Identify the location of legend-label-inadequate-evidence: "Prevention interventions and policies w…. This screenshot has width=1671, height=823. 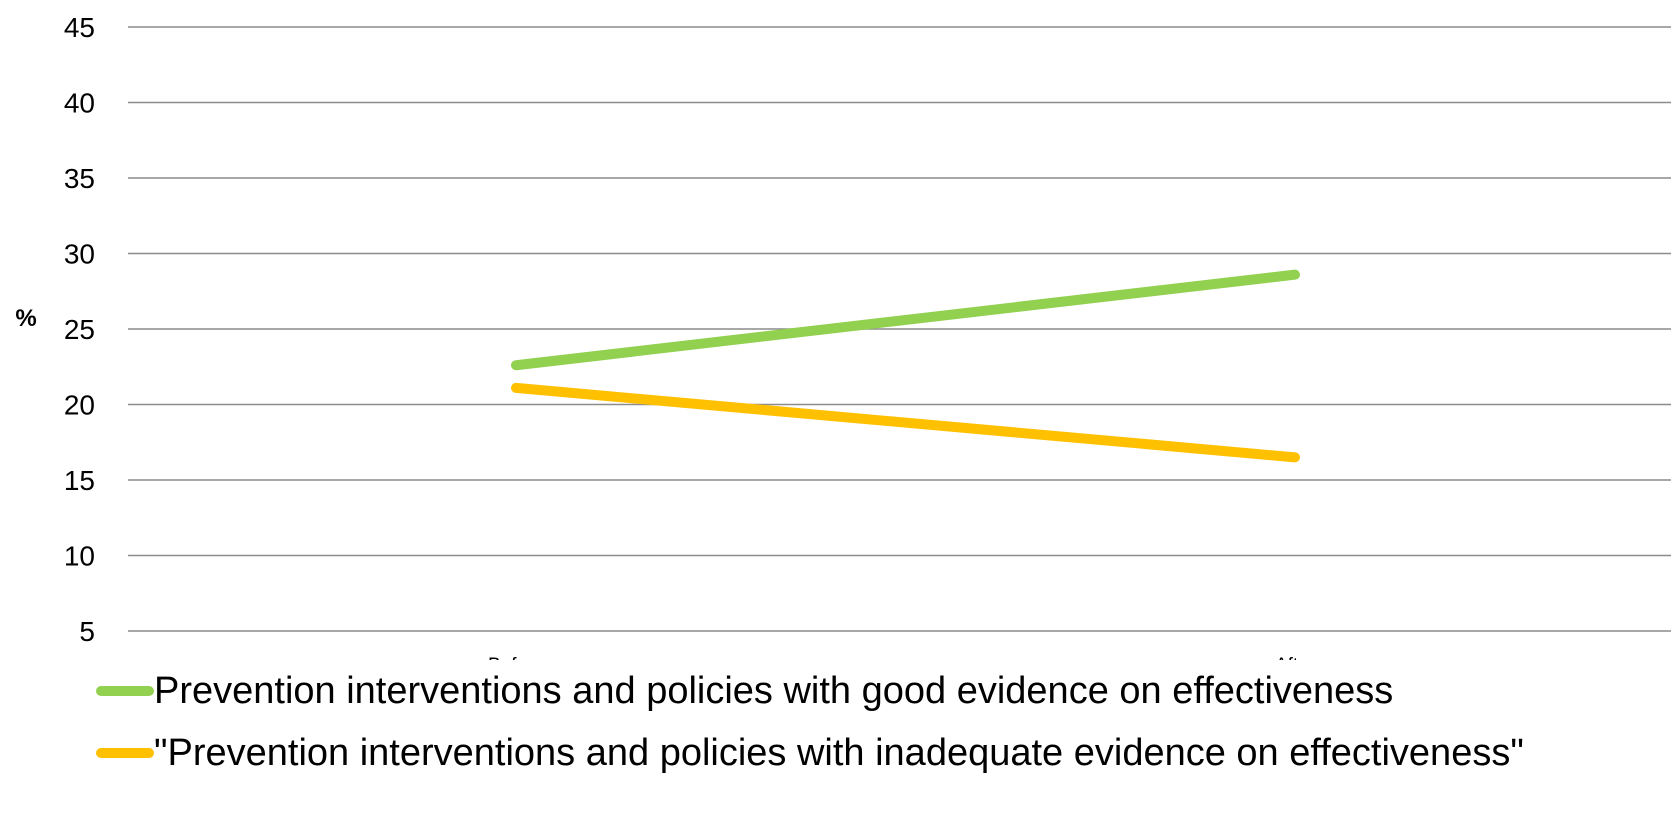
(839, 752).